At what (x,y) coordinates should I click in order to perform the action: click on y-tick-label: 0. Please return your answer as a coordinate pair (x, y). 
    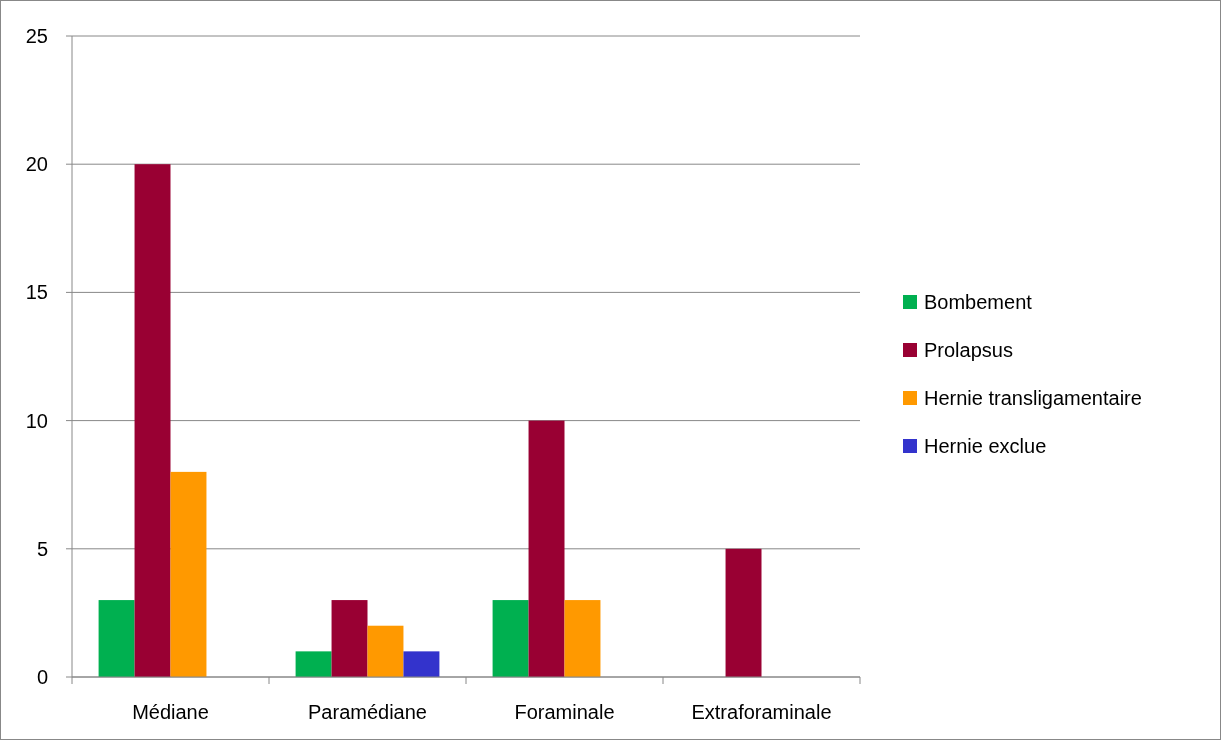
    Looking at the image, I should click on (42, 677).